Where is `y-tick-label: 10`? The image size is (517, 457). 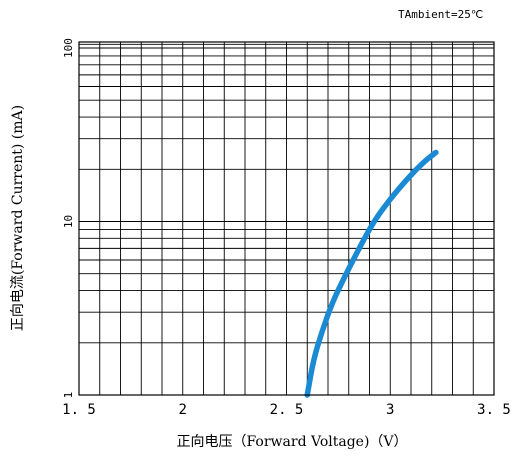
y-tick-label: 10 is located at coordinates (68, 221).